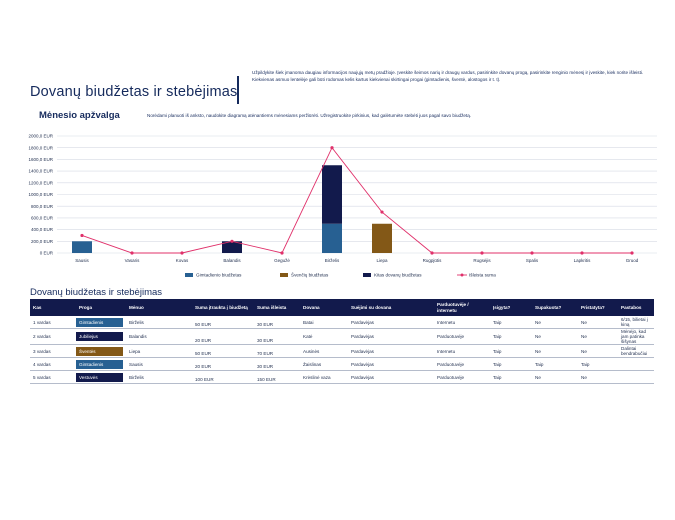 The width and height of the screenshot is (675, 520). I want to click on cell-spent: 70 EUR, so click(277, 351).